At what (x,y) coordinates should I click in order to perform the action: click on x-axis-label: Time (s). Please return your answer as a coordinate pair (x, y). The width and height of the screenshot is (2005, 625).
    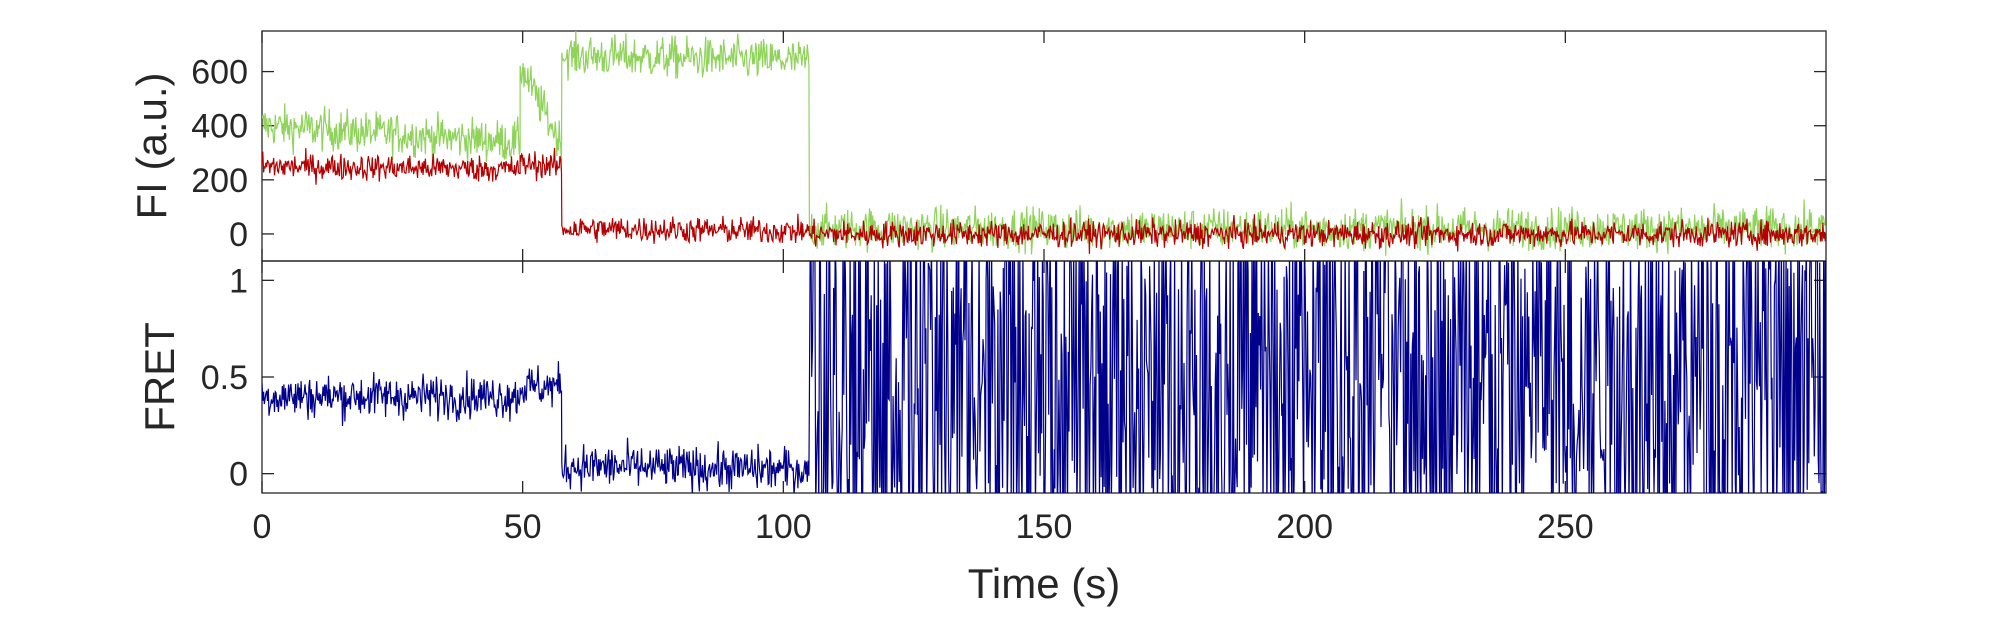
    Looking at the image, I should click on (1044, 583).